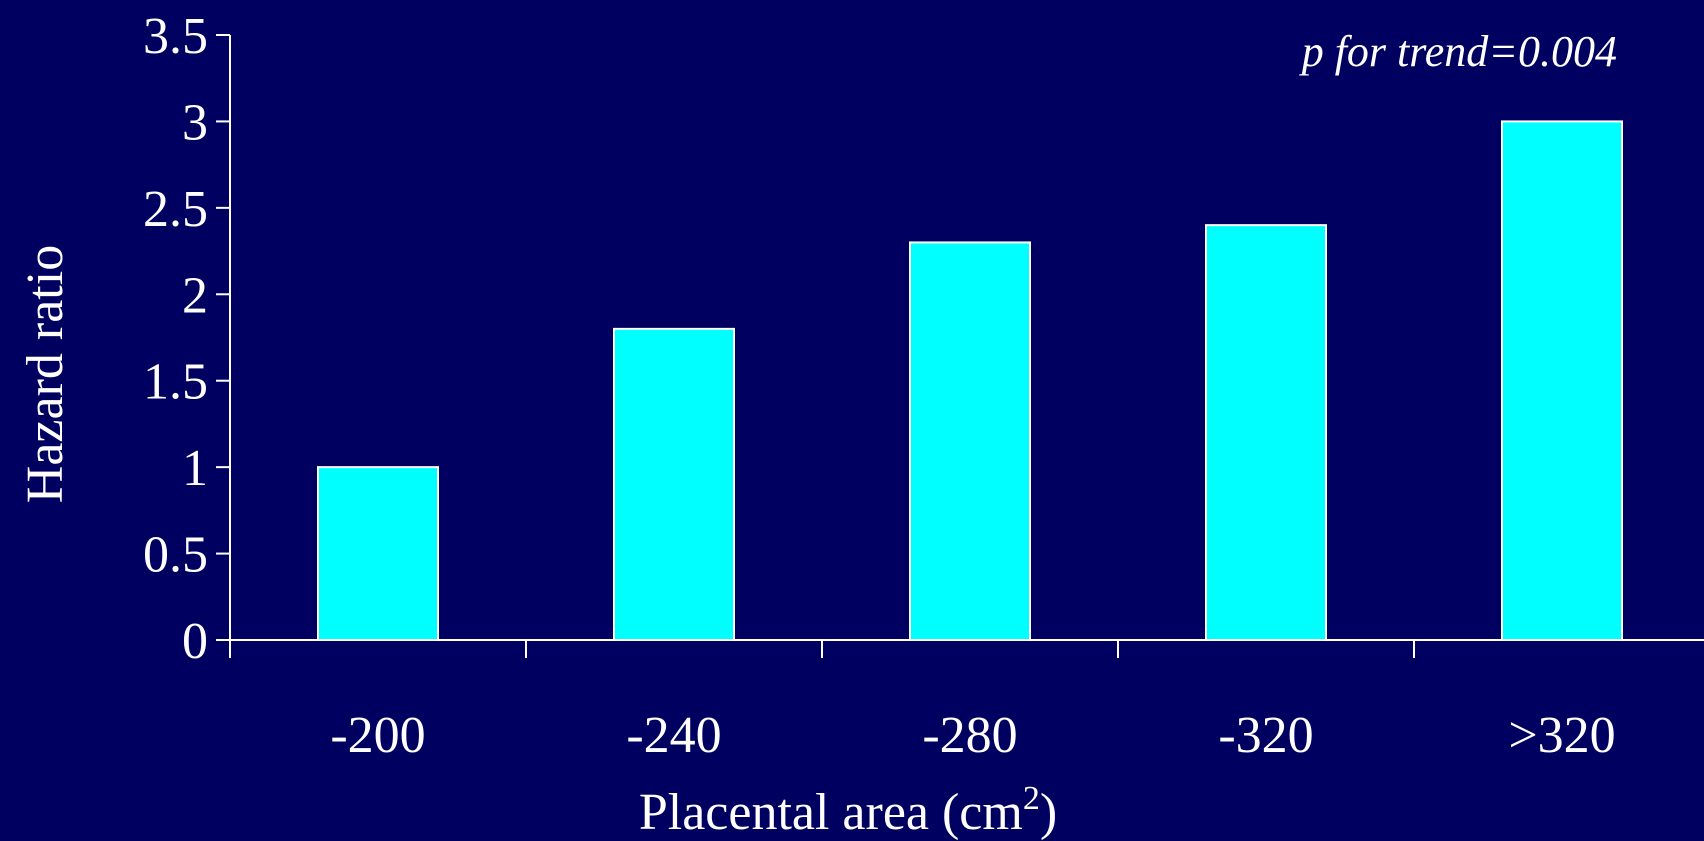 The height and width of the screenshot is (841, 1704). What do you see at coordinates (195, 295) in the screenshot?
I see `y-tick-label: 2` at bounding box center [195, 295].